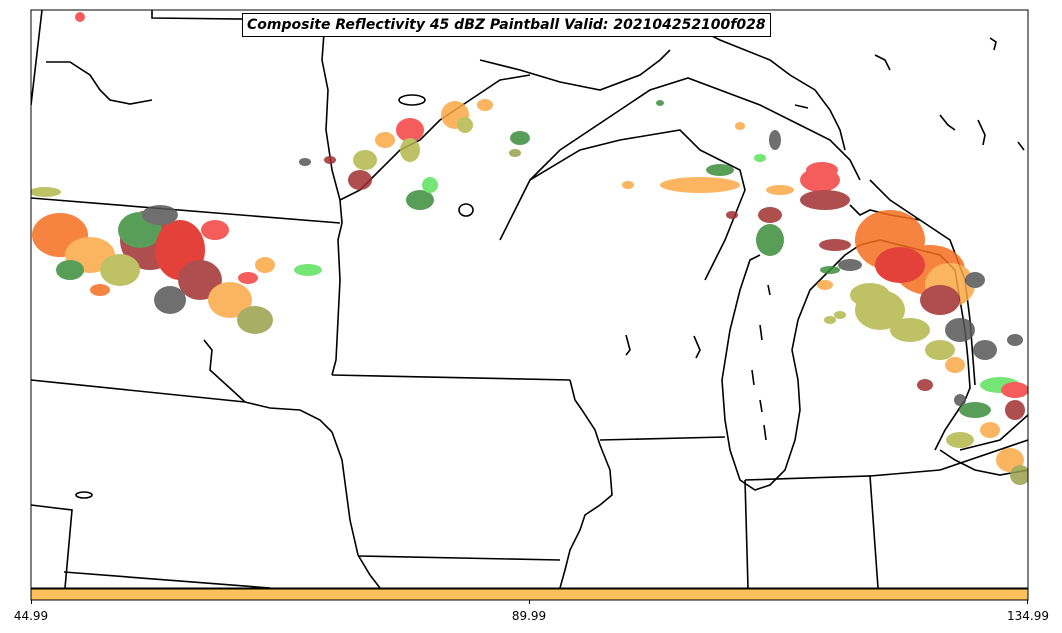 This screenshot has width=1062, height=633. Describe the element at coordinates (761, 362) in the screenshot. I see `lake-michigan-markings` at that location.